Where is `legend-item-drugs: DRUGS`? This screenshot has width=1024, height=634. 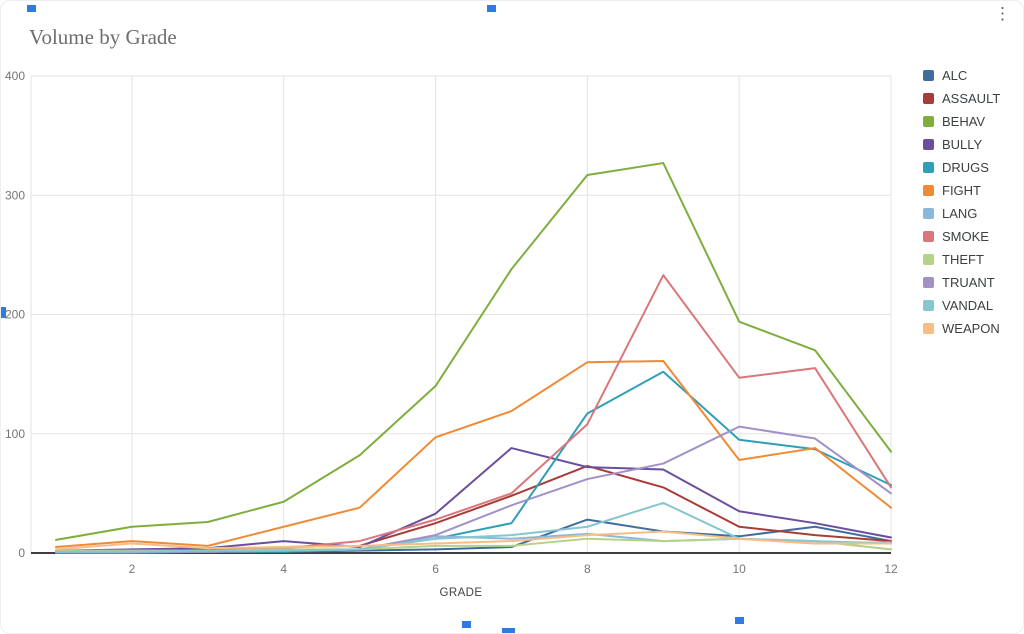 legend-item-drugs: DRUGS is located at coordinates (961, 167).